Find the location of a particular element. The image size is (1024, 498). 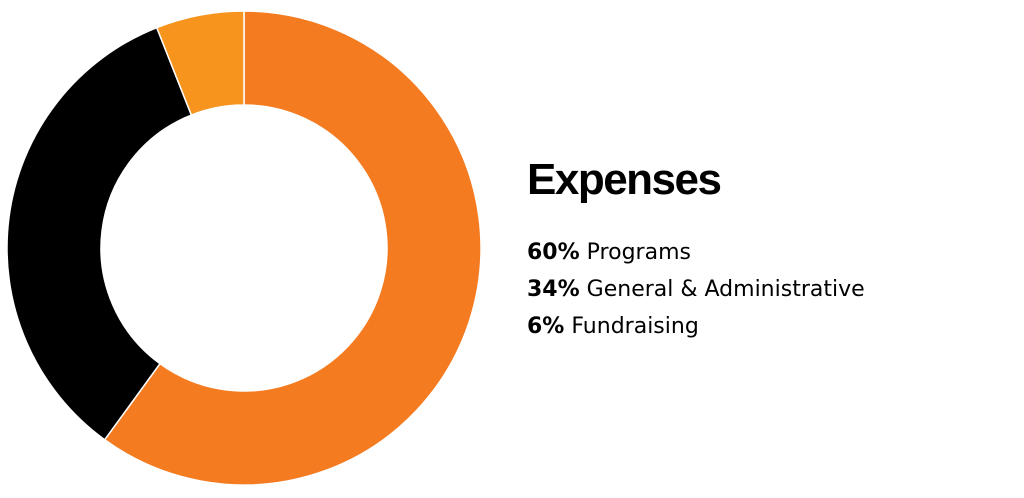

legend-label-programs: Programs is located at coordinates (638, 252).